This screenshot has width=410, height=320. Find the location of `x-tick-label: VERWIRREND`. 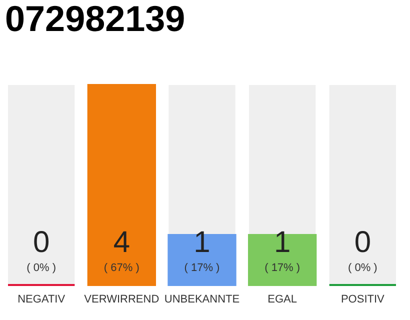

x-tick-label: VERWIRREND is located at coordinates (122, 300).